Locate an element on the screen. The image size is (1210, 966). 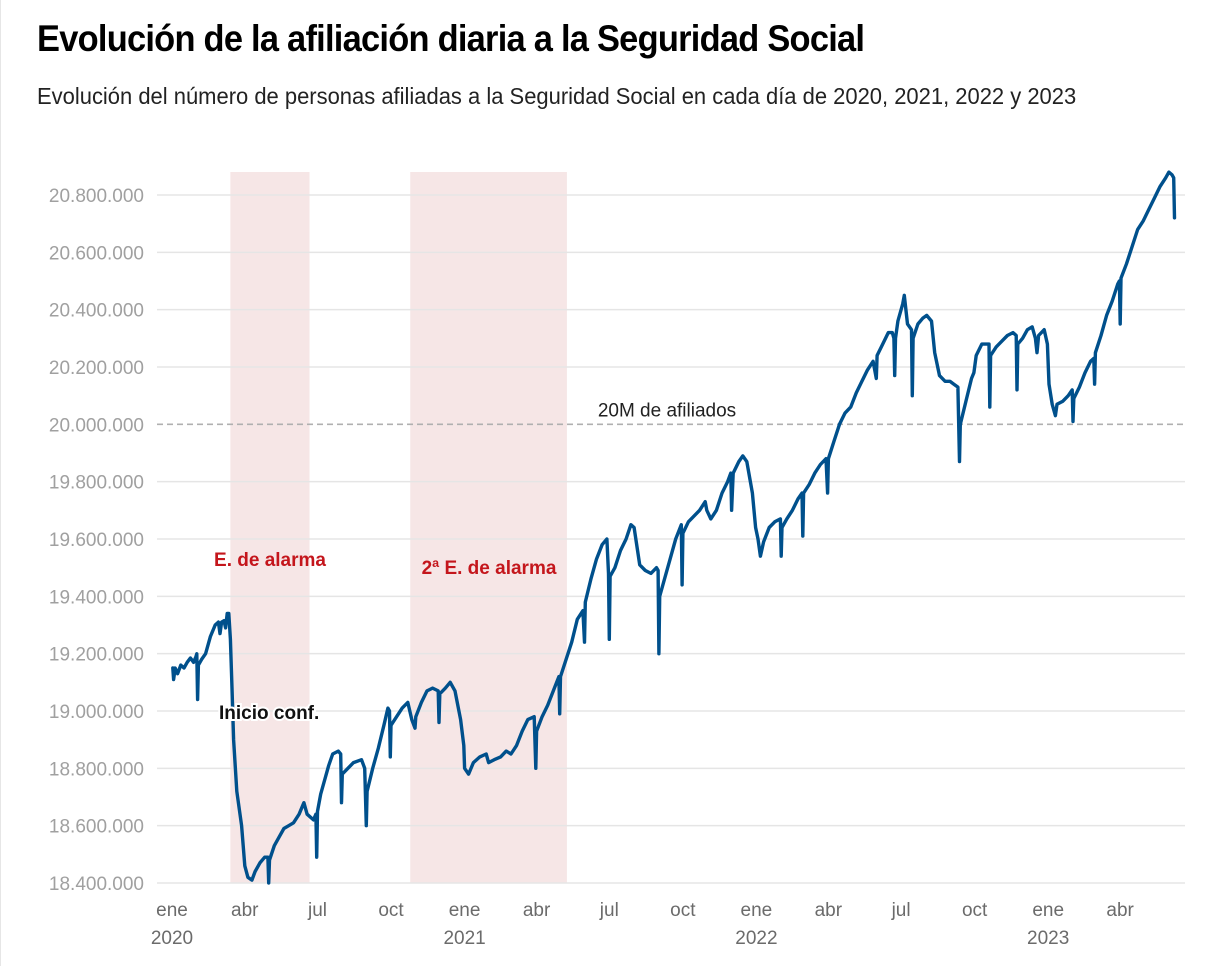
reference-line-label: 20M de afiliados is located at coordinates (667, 410).